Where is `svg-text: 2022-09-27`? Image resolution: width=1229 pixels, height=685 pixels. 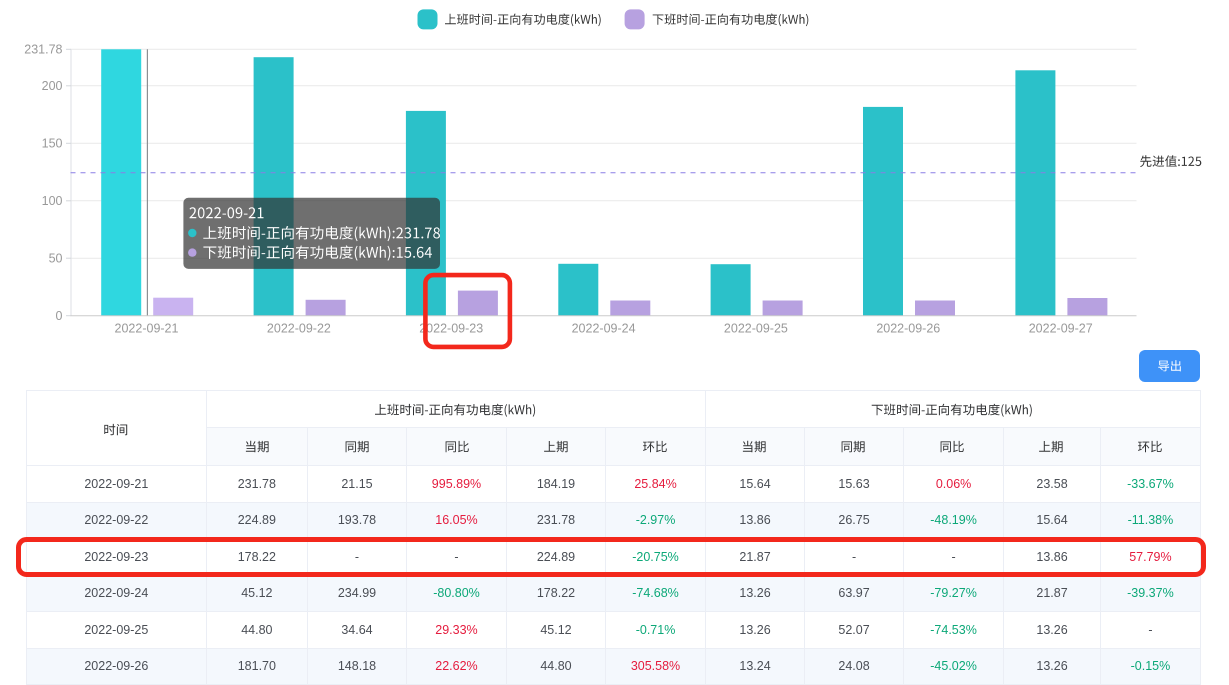 svg-text: 2022-09-27 is located at coordinates (1061, 328).